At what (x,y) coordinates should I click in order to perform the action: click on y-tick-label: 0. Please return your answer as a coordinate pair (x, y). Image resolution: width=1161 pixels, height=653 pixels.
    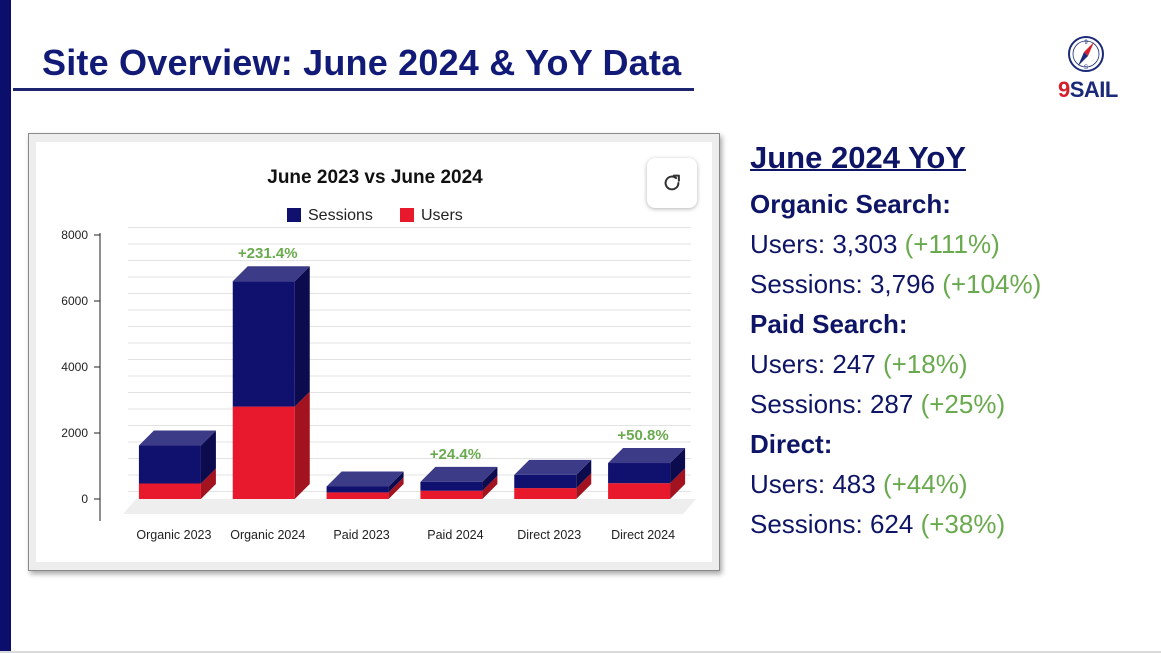
    Looking at the image, I should click on (84, 499).